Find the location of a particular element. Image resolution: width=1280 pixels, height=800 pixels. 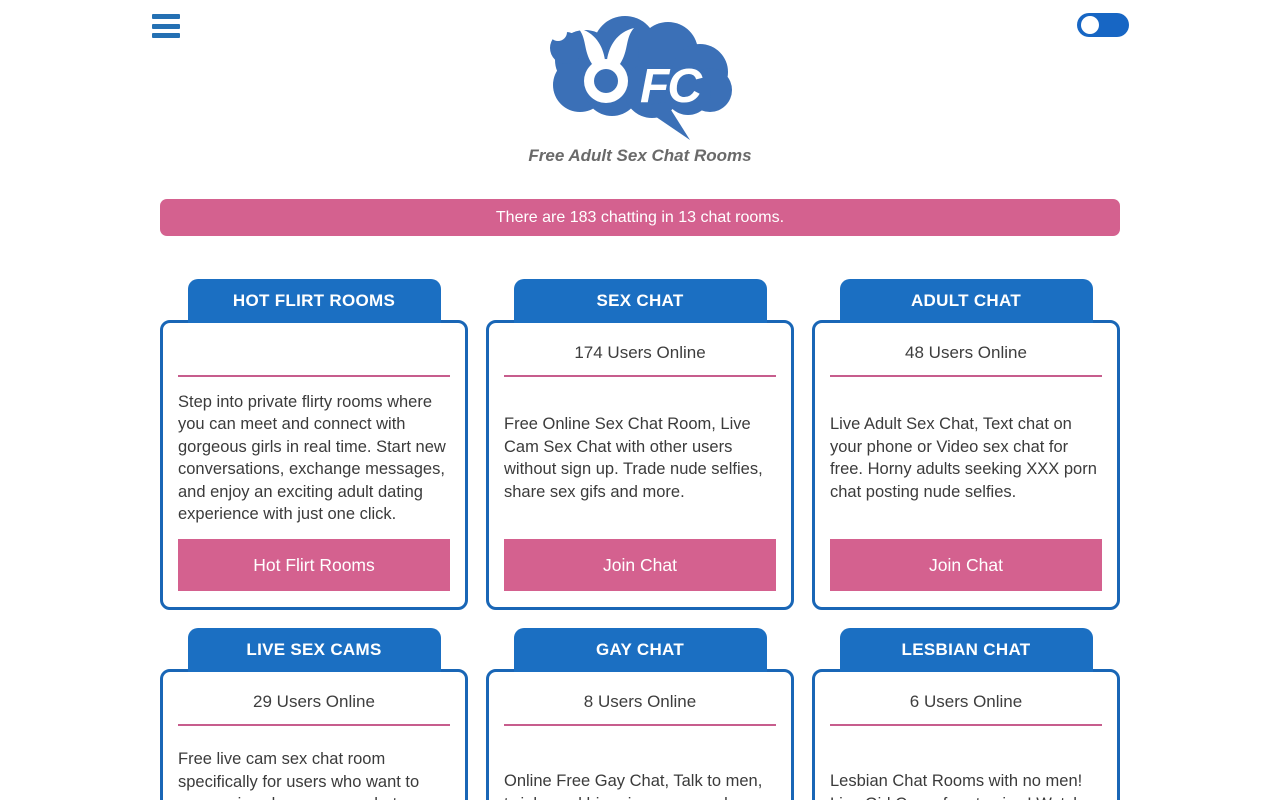

card-title-tab: SEX CHAT is located at coordinates (640, 301).